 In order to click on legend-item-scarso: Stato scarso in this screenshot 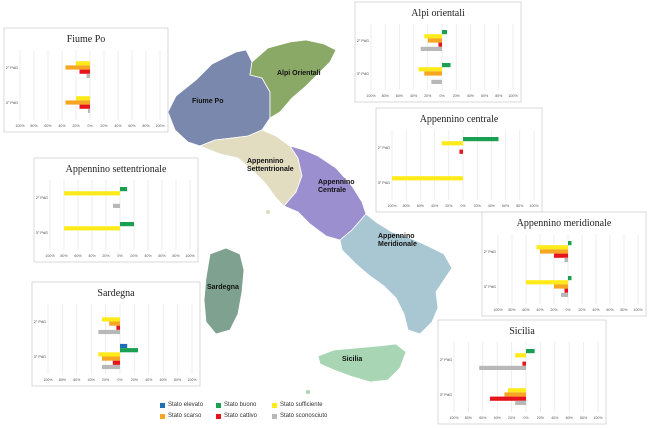, I will do `click(180, 416)`.